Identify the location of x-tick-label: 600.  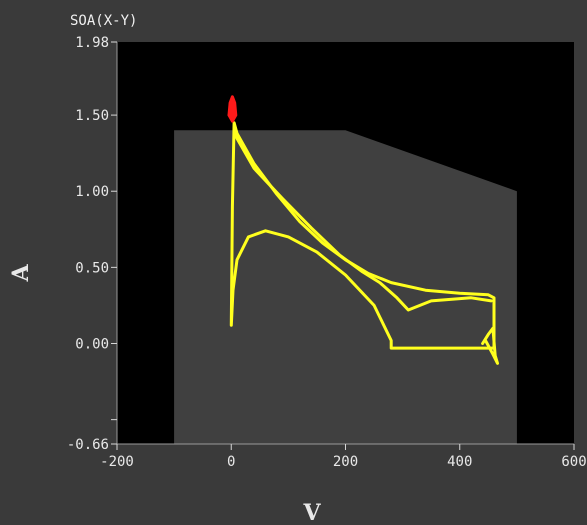
(573, 462).